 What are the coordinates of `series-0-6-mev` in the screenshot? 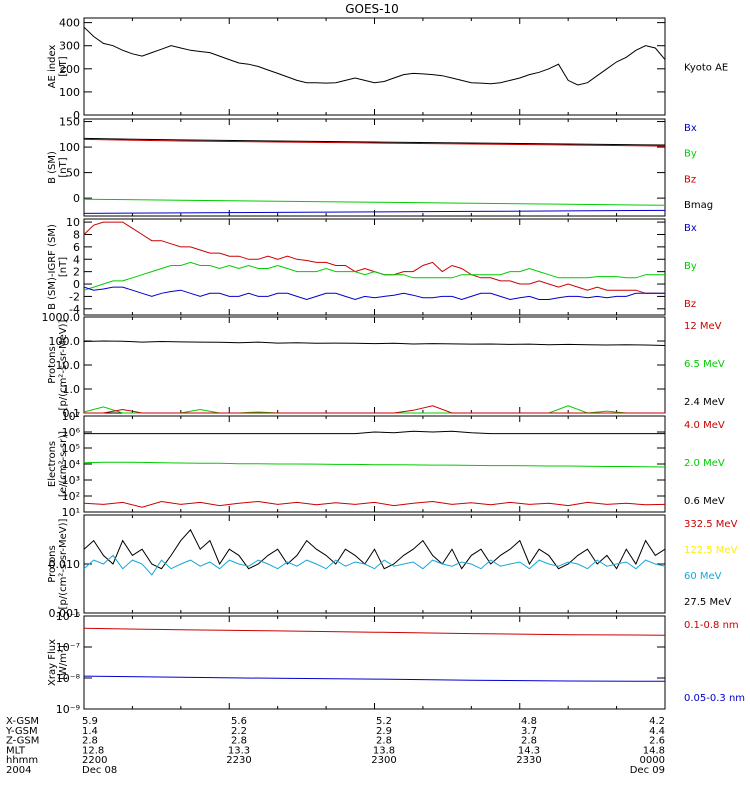 It's located at (374, 432).